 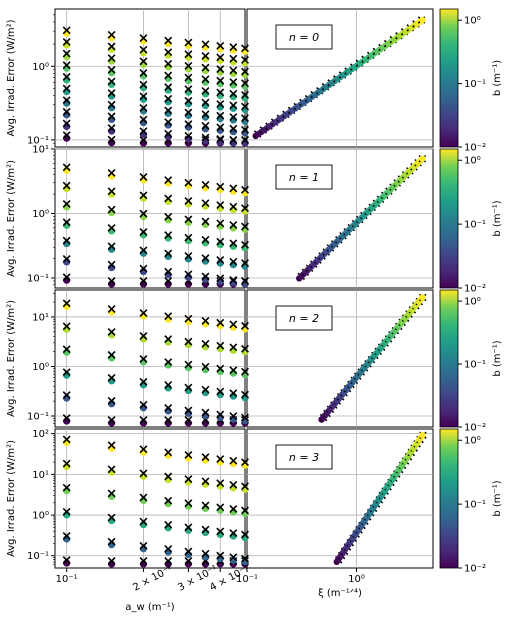 I want to click on right-x-axis-label: ξ (m⁻¹ᐟ⁴), so click(x=340, y=593).